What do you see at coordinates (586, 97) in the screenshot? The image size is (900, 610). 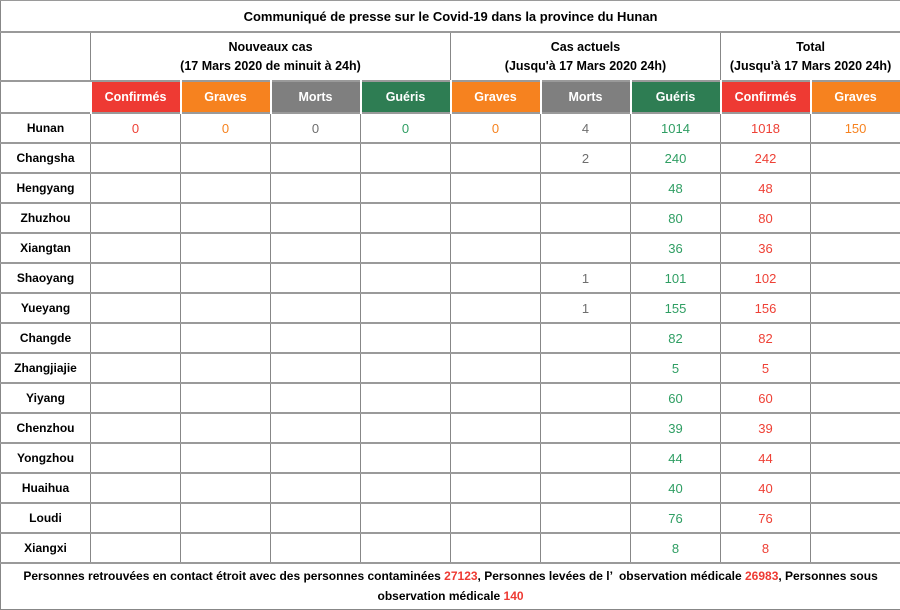 I see `column-header-morts-5: Morts` at bounding box center [586, 97].